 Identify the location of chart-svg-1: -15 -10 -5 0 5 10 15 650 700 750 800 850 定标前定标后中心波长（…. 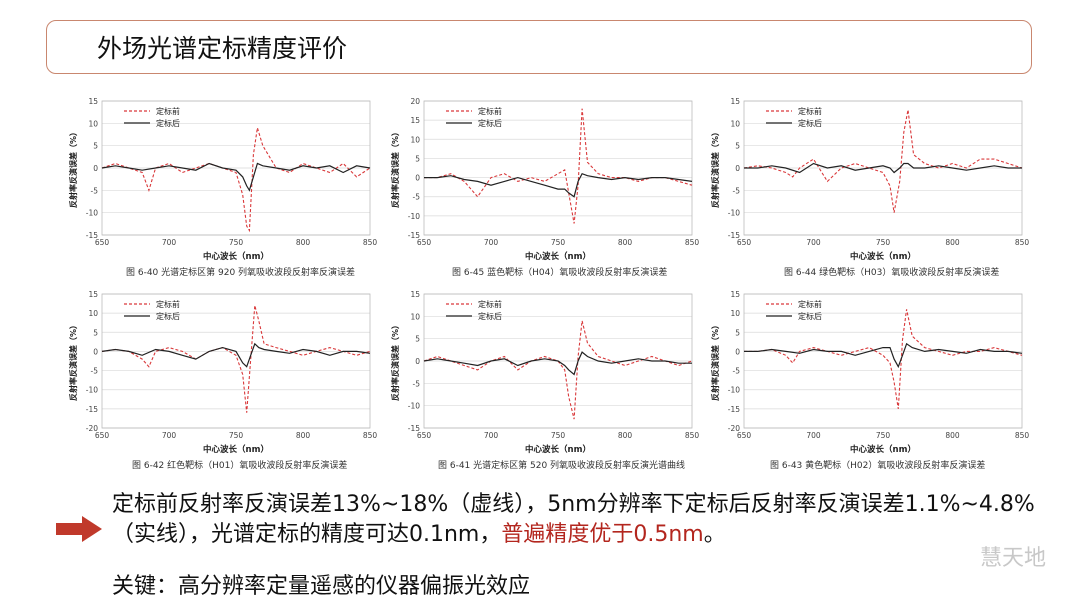
(223, 179).